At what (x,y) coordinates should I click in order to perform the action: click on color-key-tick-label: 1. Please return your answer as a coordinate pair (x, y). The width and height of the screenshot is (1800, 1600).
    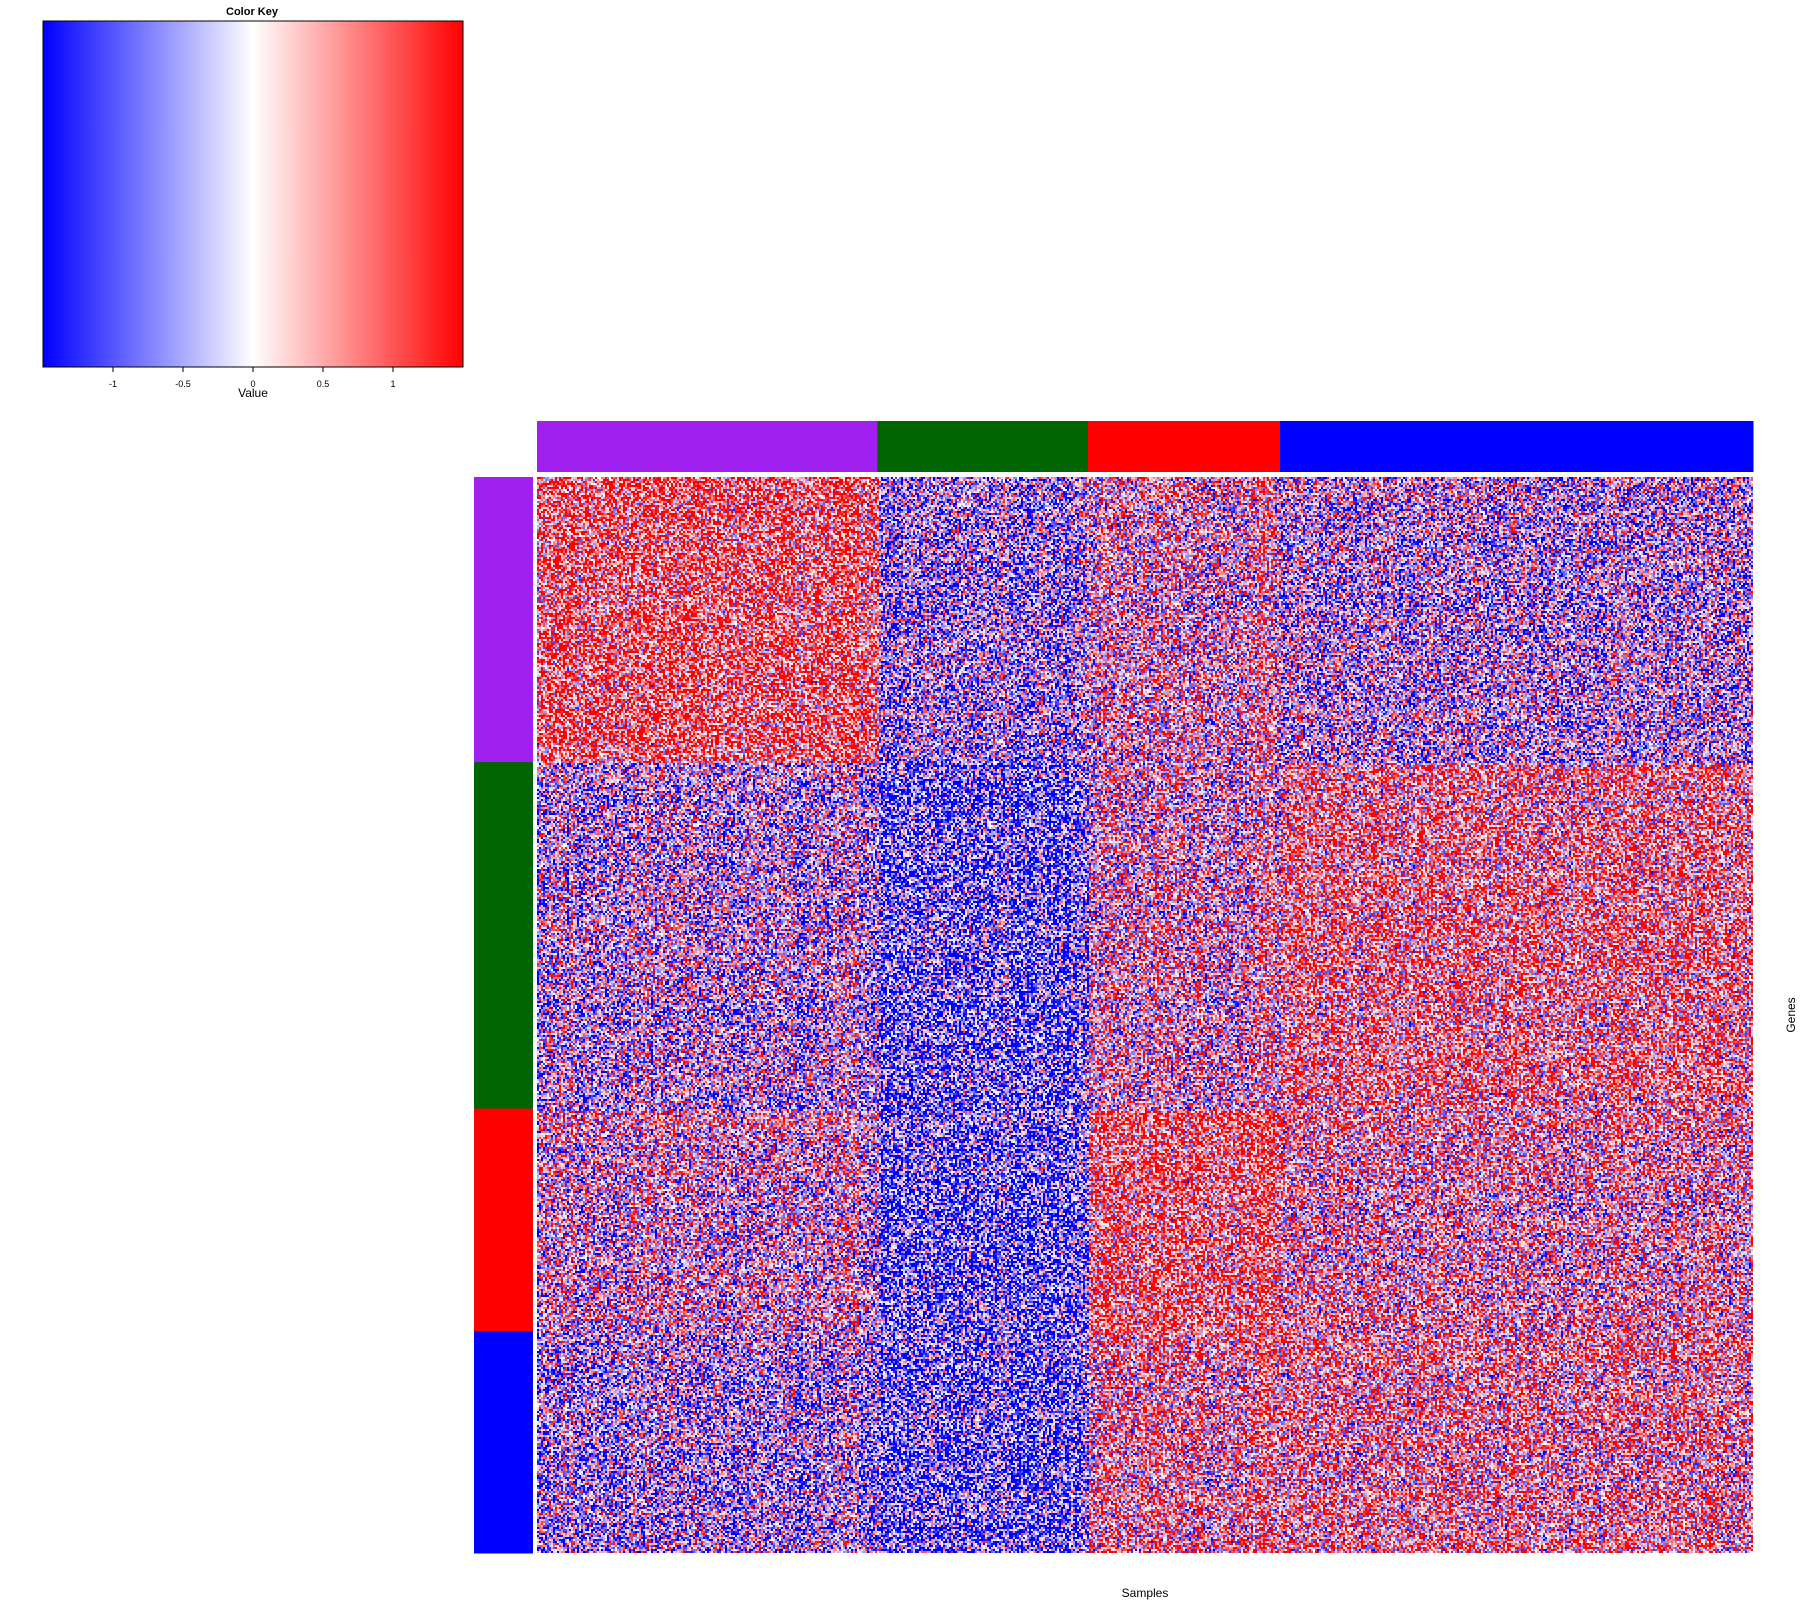
    Looking at the image, I should click on (392, 384).